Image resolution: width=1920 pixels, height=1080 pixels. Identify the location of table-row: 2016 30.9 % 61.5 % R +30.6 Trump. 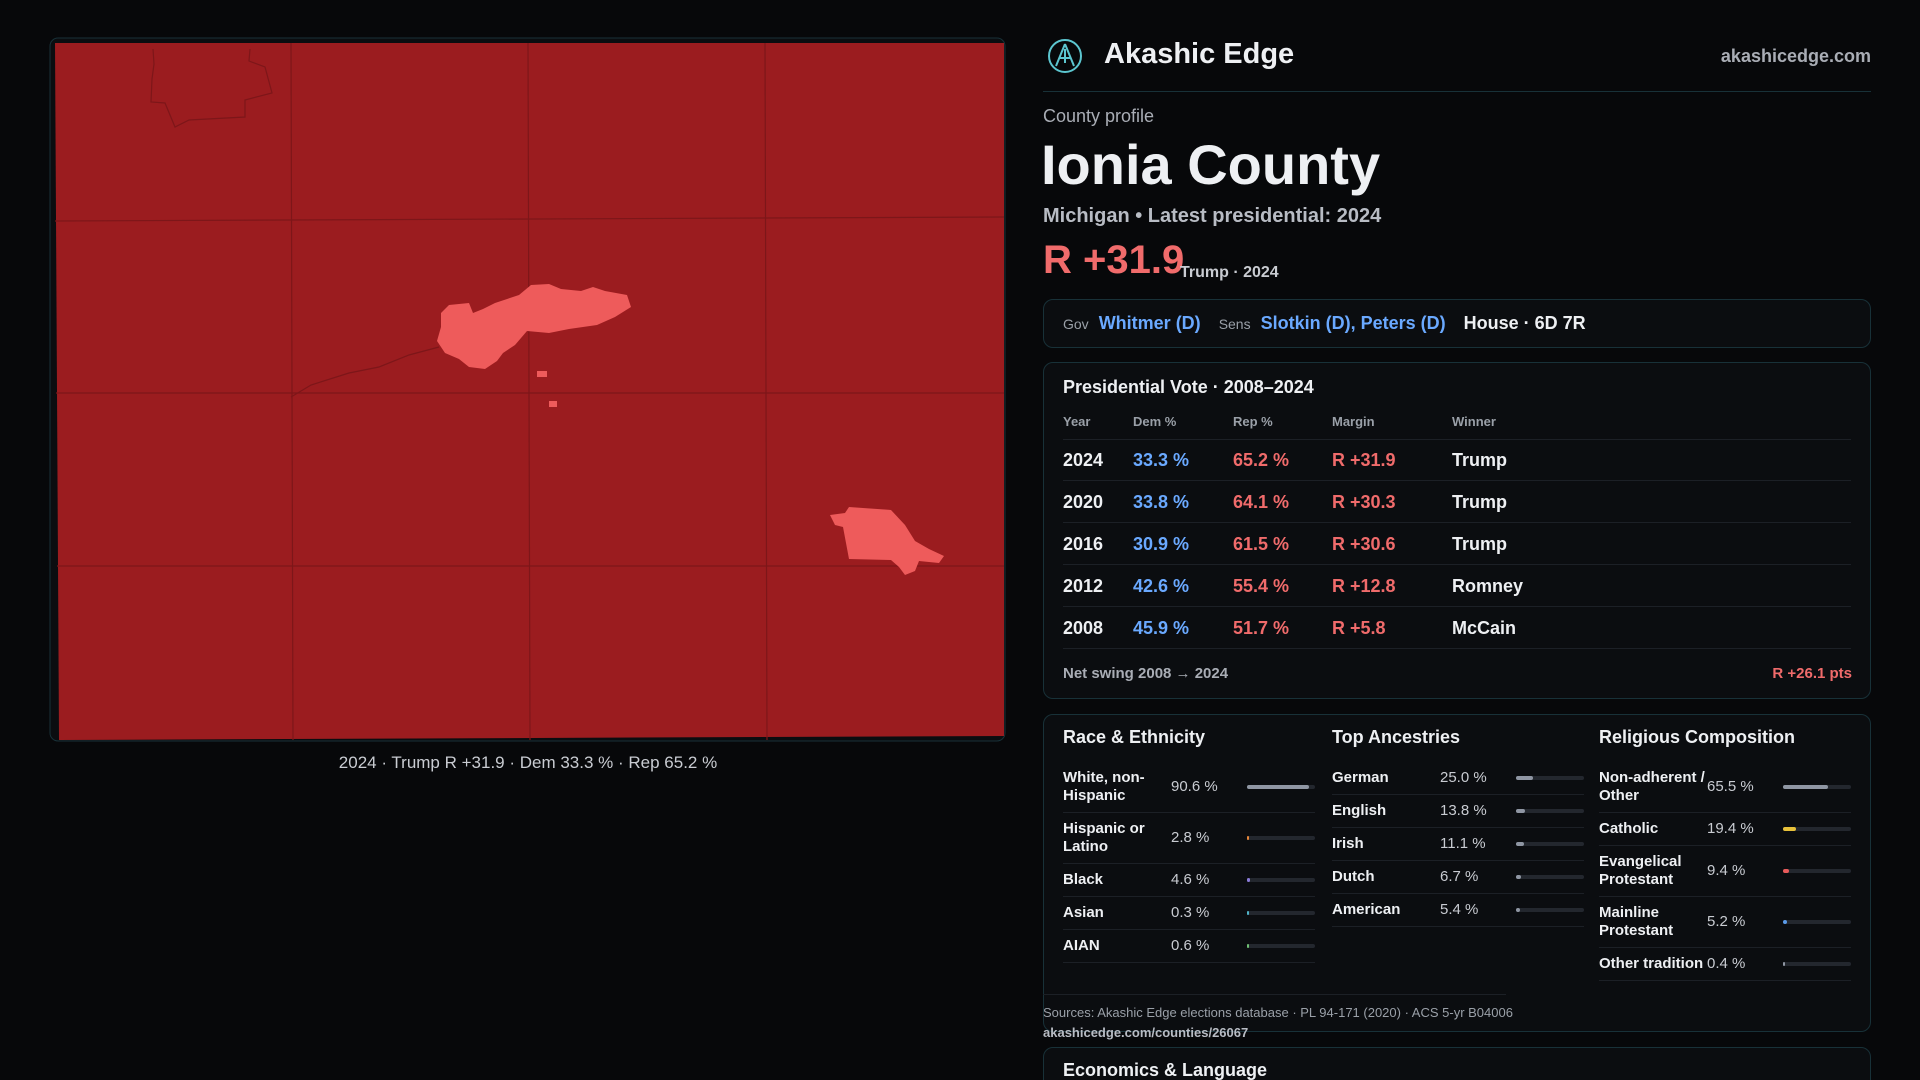
(1457, 544).